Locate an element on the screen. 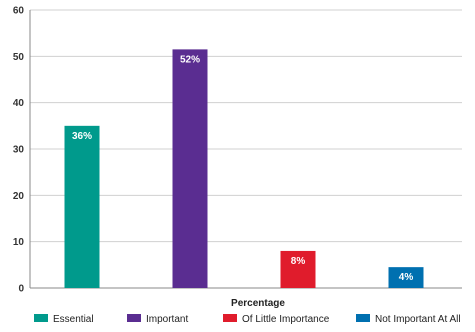  y-tick-label: 0 is located at coordinates (21, 289).